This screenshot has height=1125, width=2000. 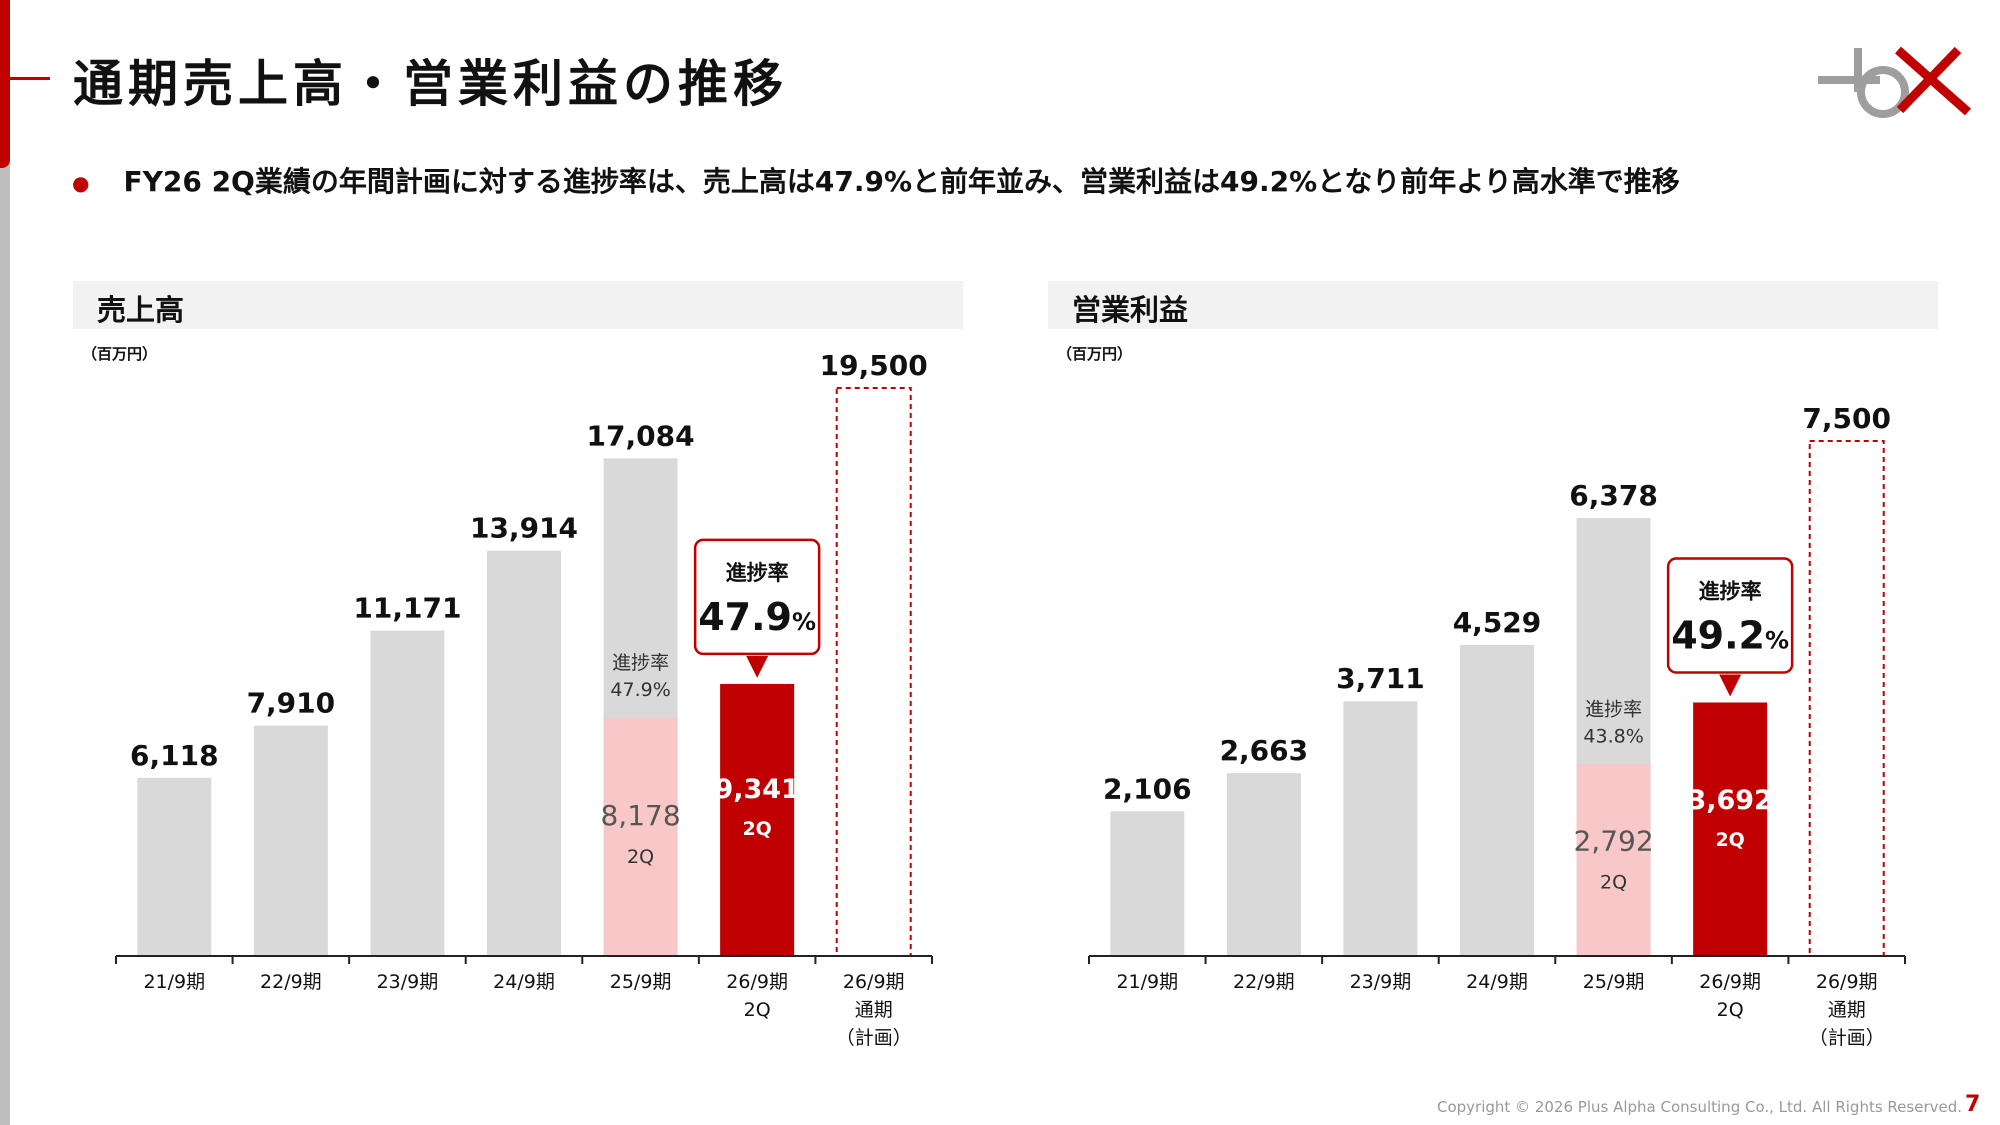 I want to click on prior-2q-value: 2,792, so click(x=1613, y=841).